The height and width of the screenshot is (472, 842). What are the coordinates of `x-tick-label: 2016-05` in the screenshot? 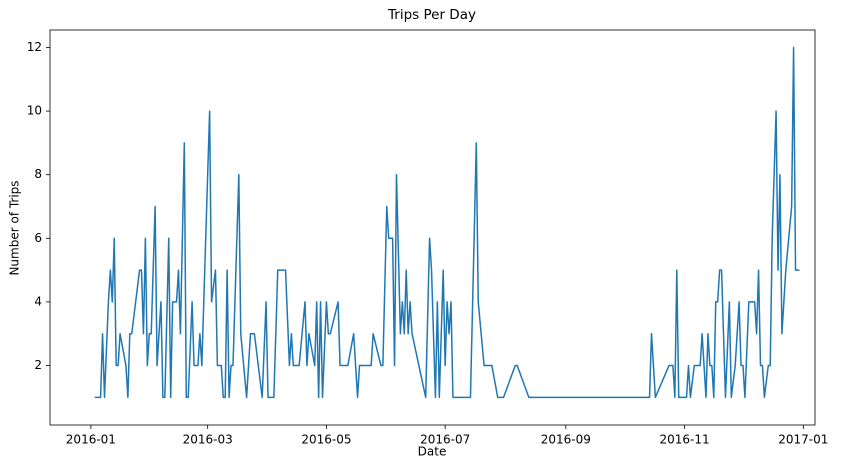 It's located at (326, 440).